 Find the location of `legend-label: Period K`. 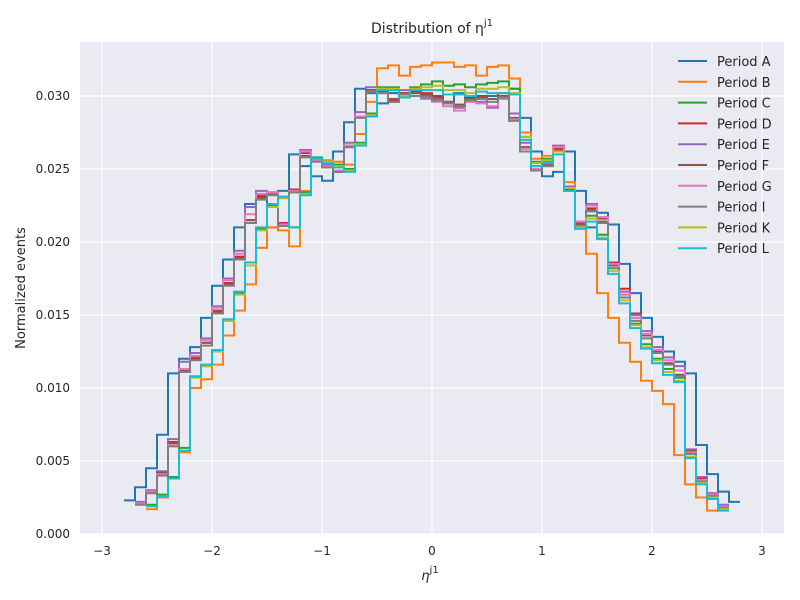

legend-label: Period K is located at coordinates (744, 228).